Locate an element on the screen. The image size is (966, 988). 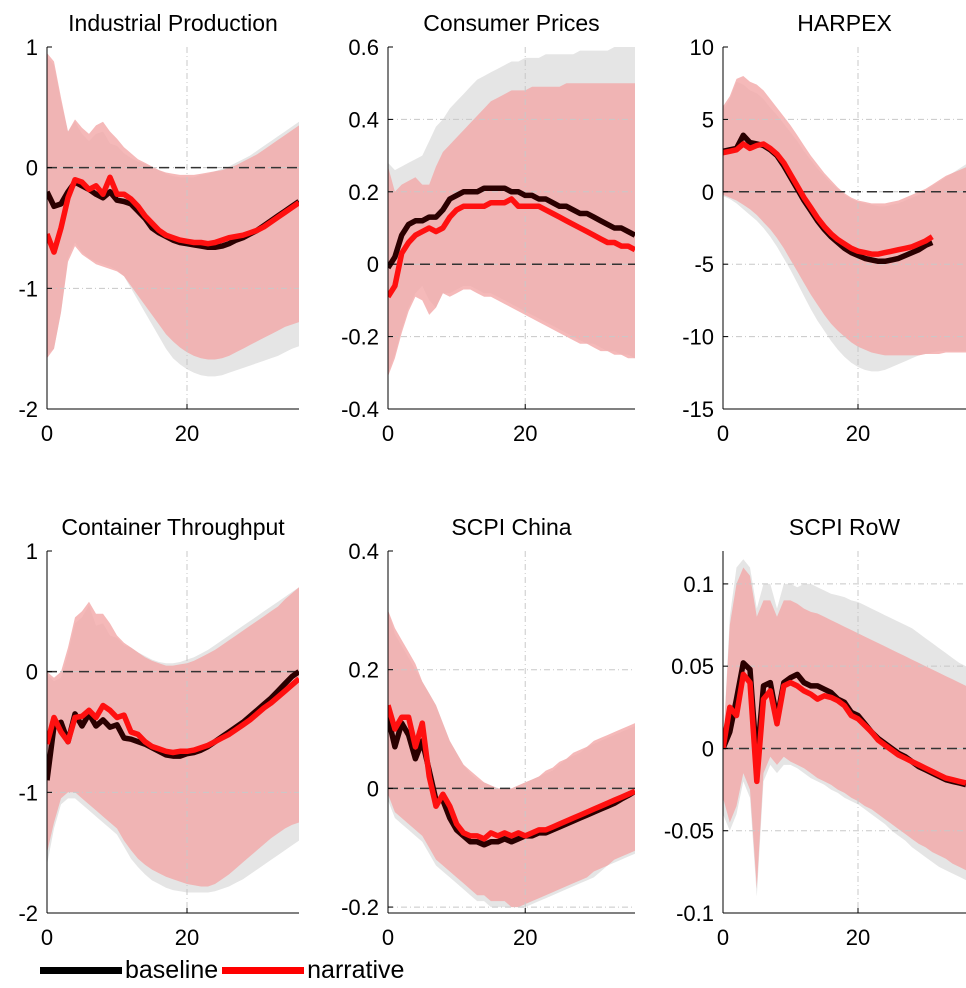
chart-panel-6: 0 20 -0.1 -0.05 0 0.05 0.1 SCPI RoW is located at coordinates (815, 732).